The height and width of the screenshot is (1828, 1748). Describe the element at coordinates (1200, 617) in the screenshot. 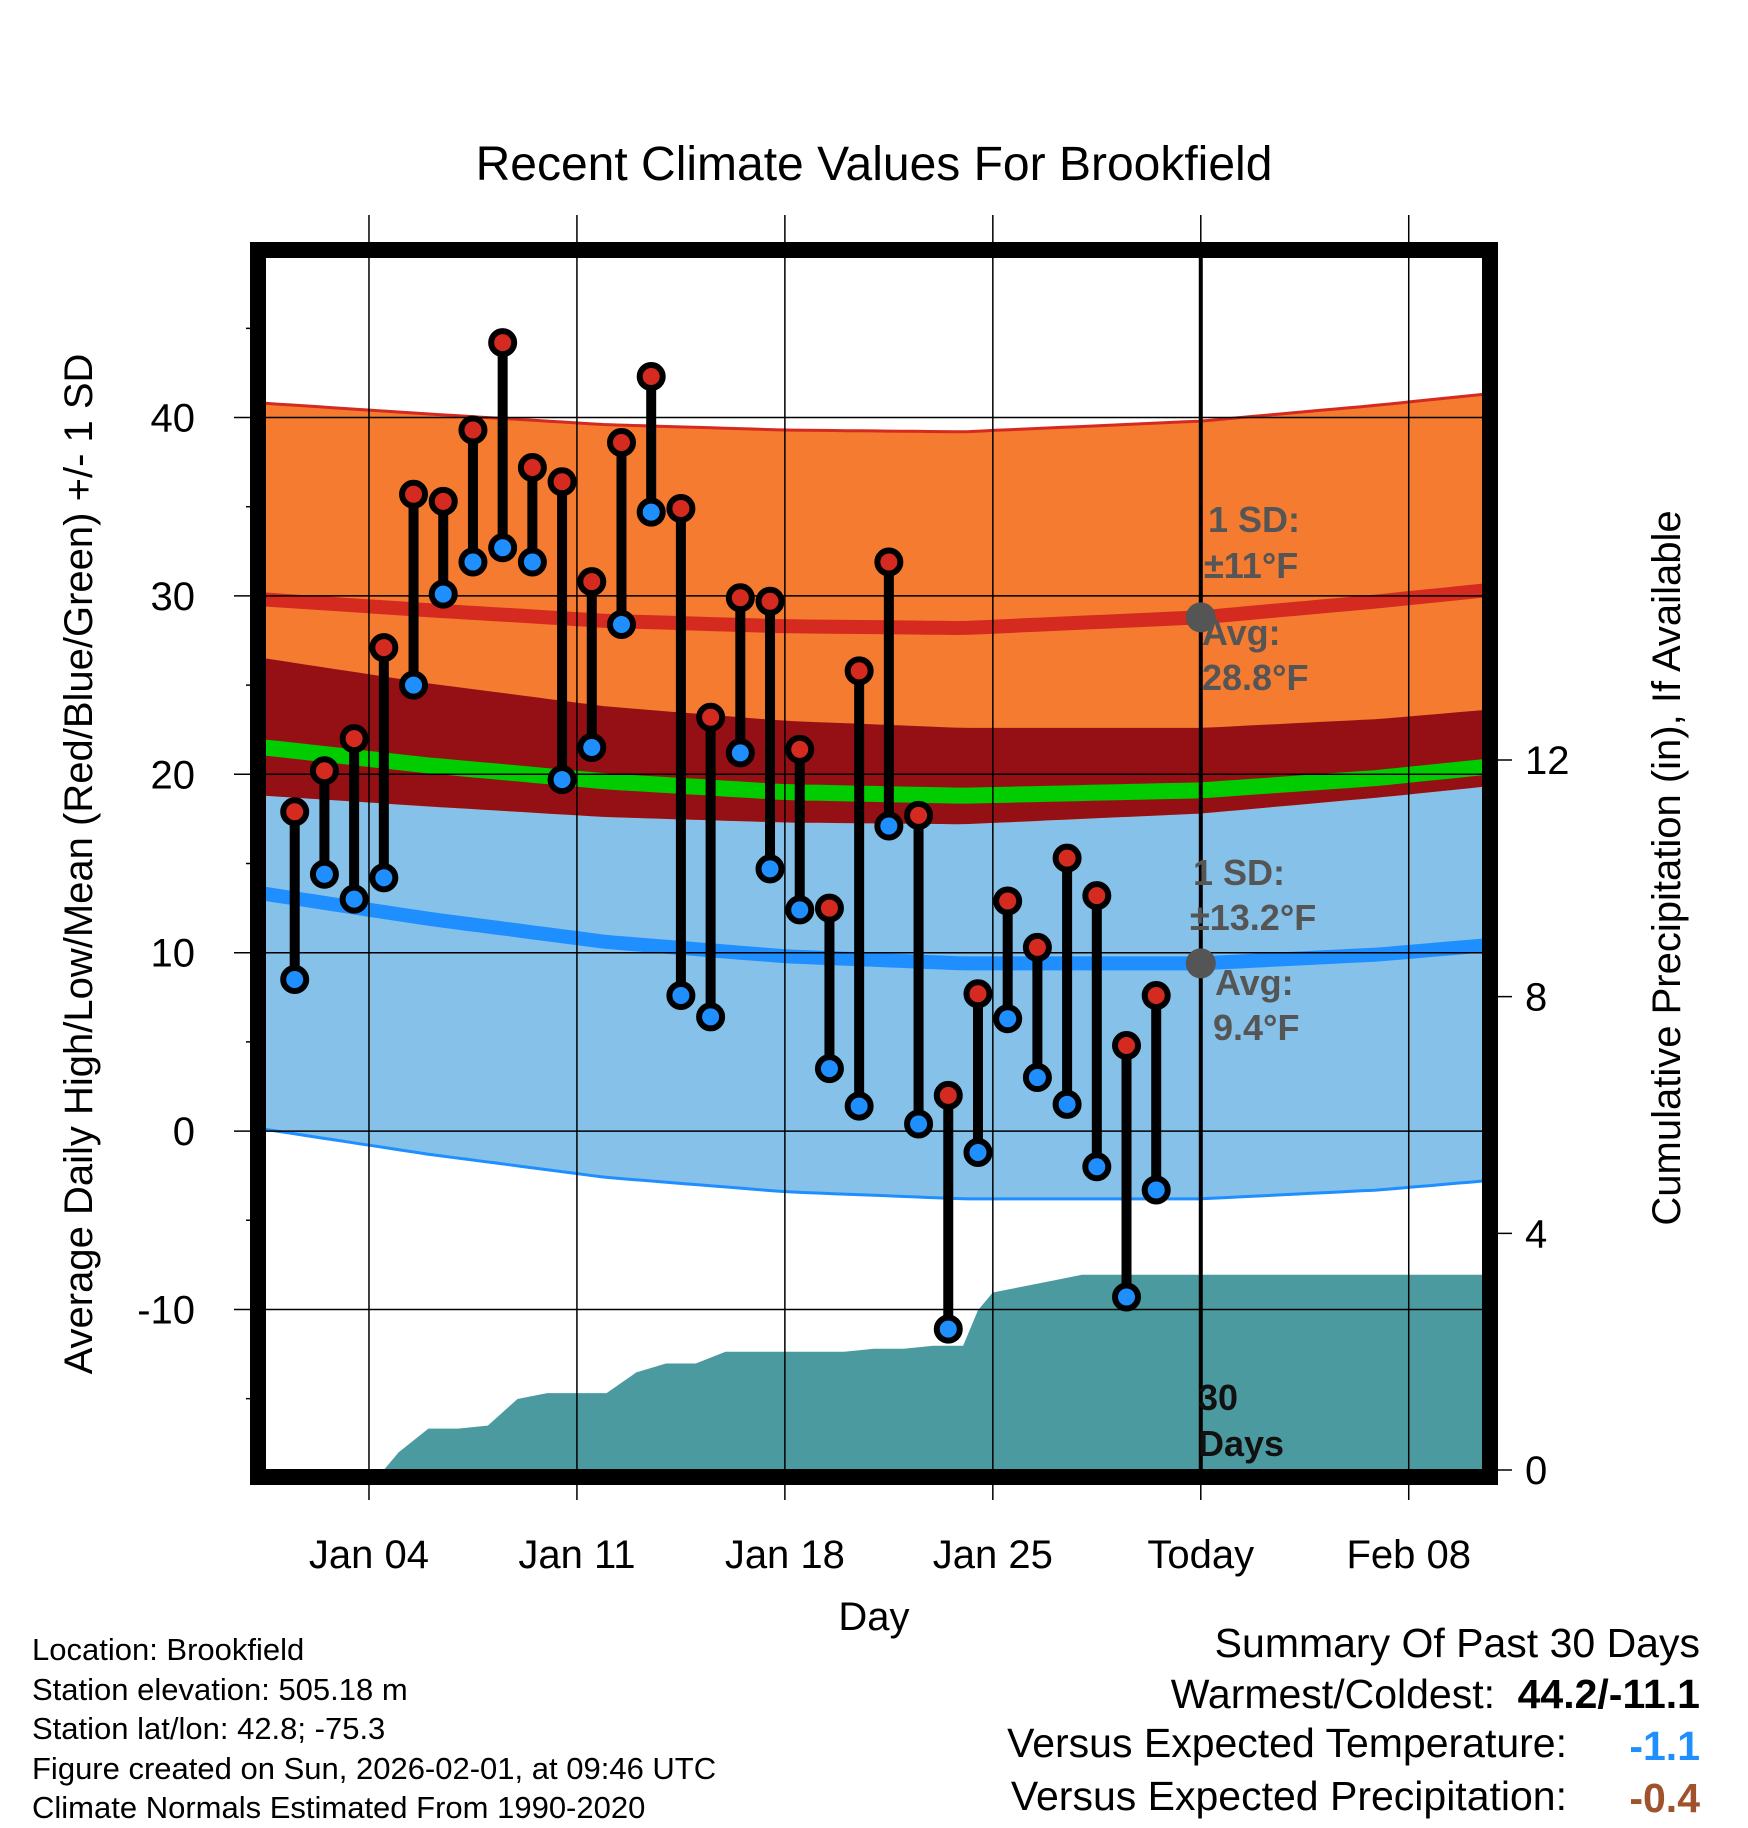

I see `high-avg-marker` at that location.